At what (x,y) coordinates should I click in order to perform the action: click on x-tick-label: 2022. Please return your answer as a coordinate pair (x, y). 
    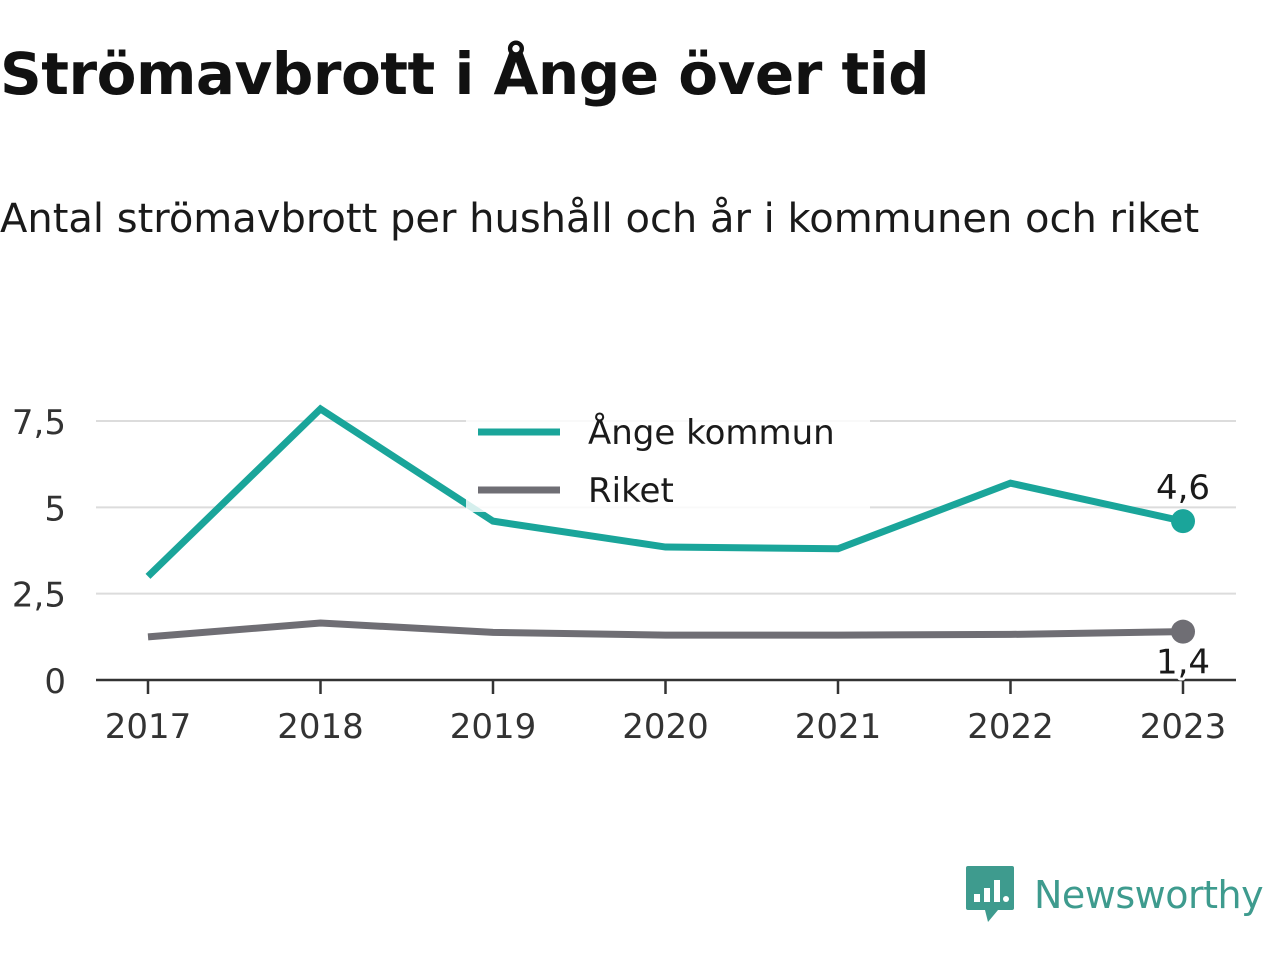
    Looking at the image, I should click on (1010, 727).